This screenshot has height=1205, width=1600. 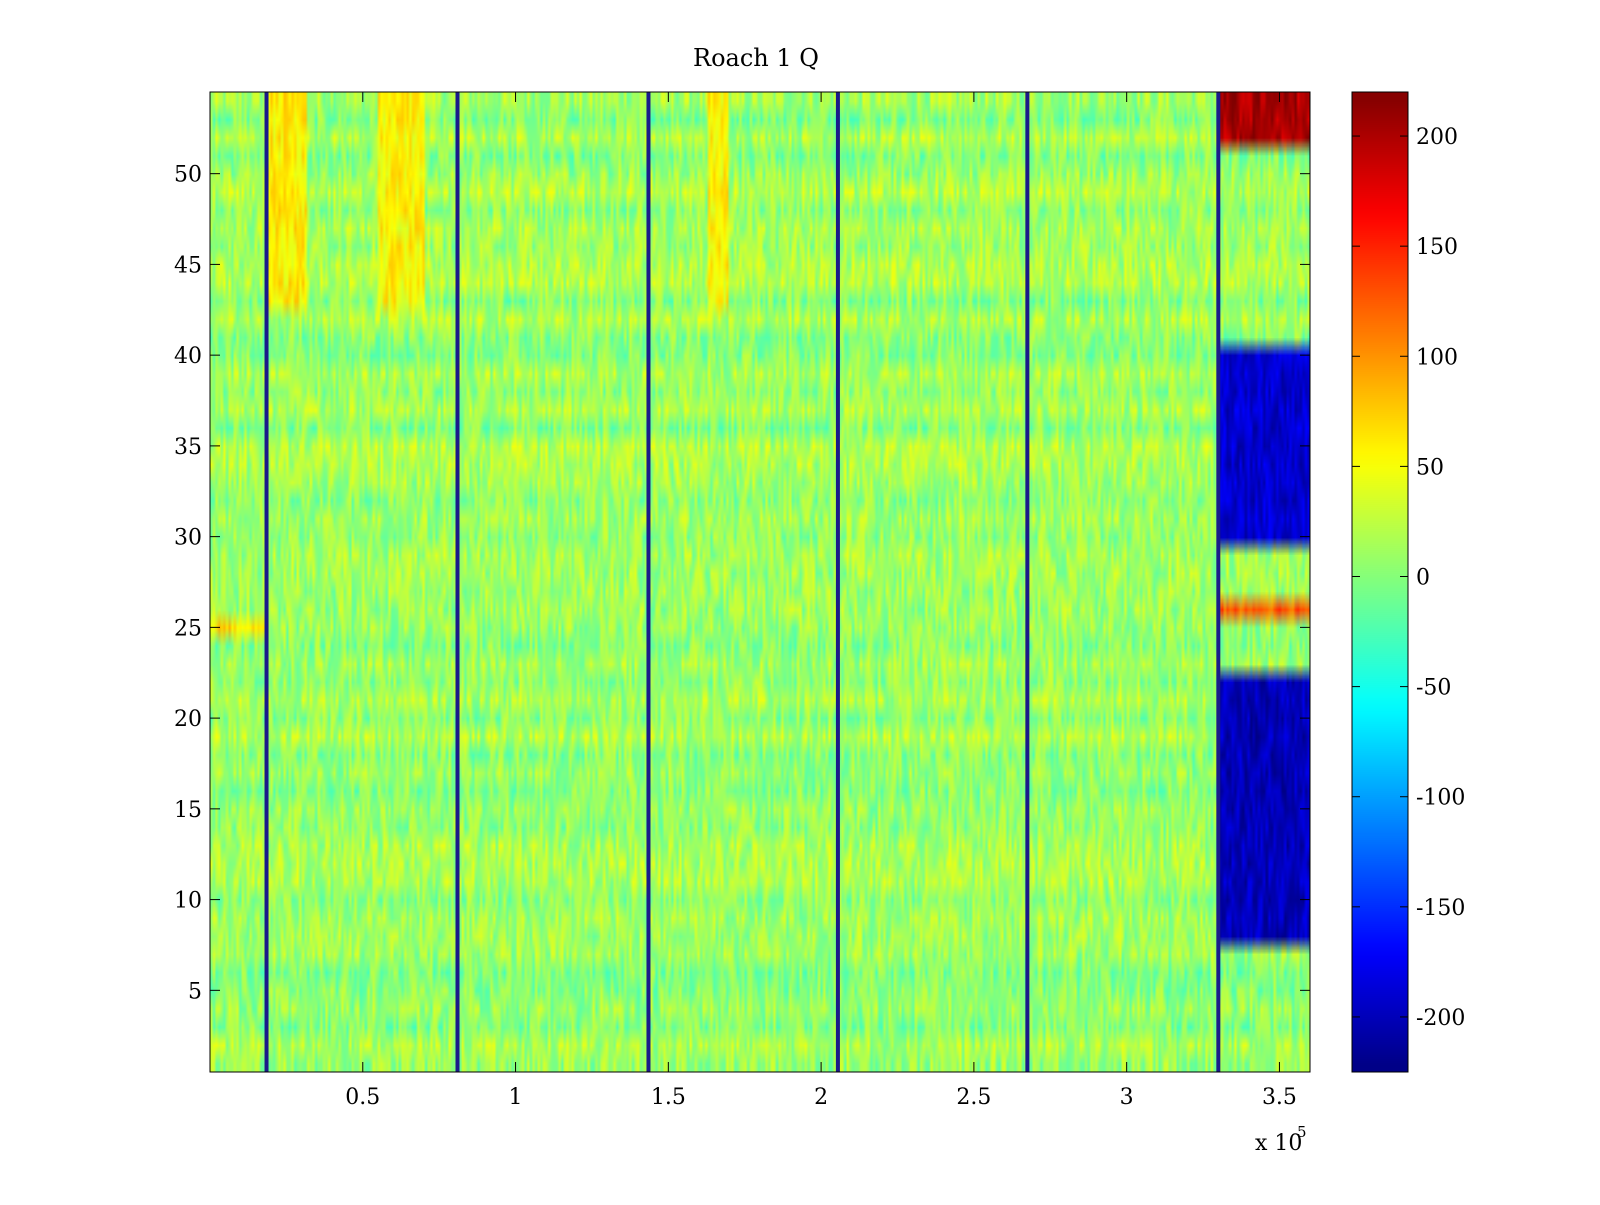 What do you see at coordinates (1430, 467) in the screenshot?
I see `colorbar-tick-label: 50` at bounding box center [1430, 467].